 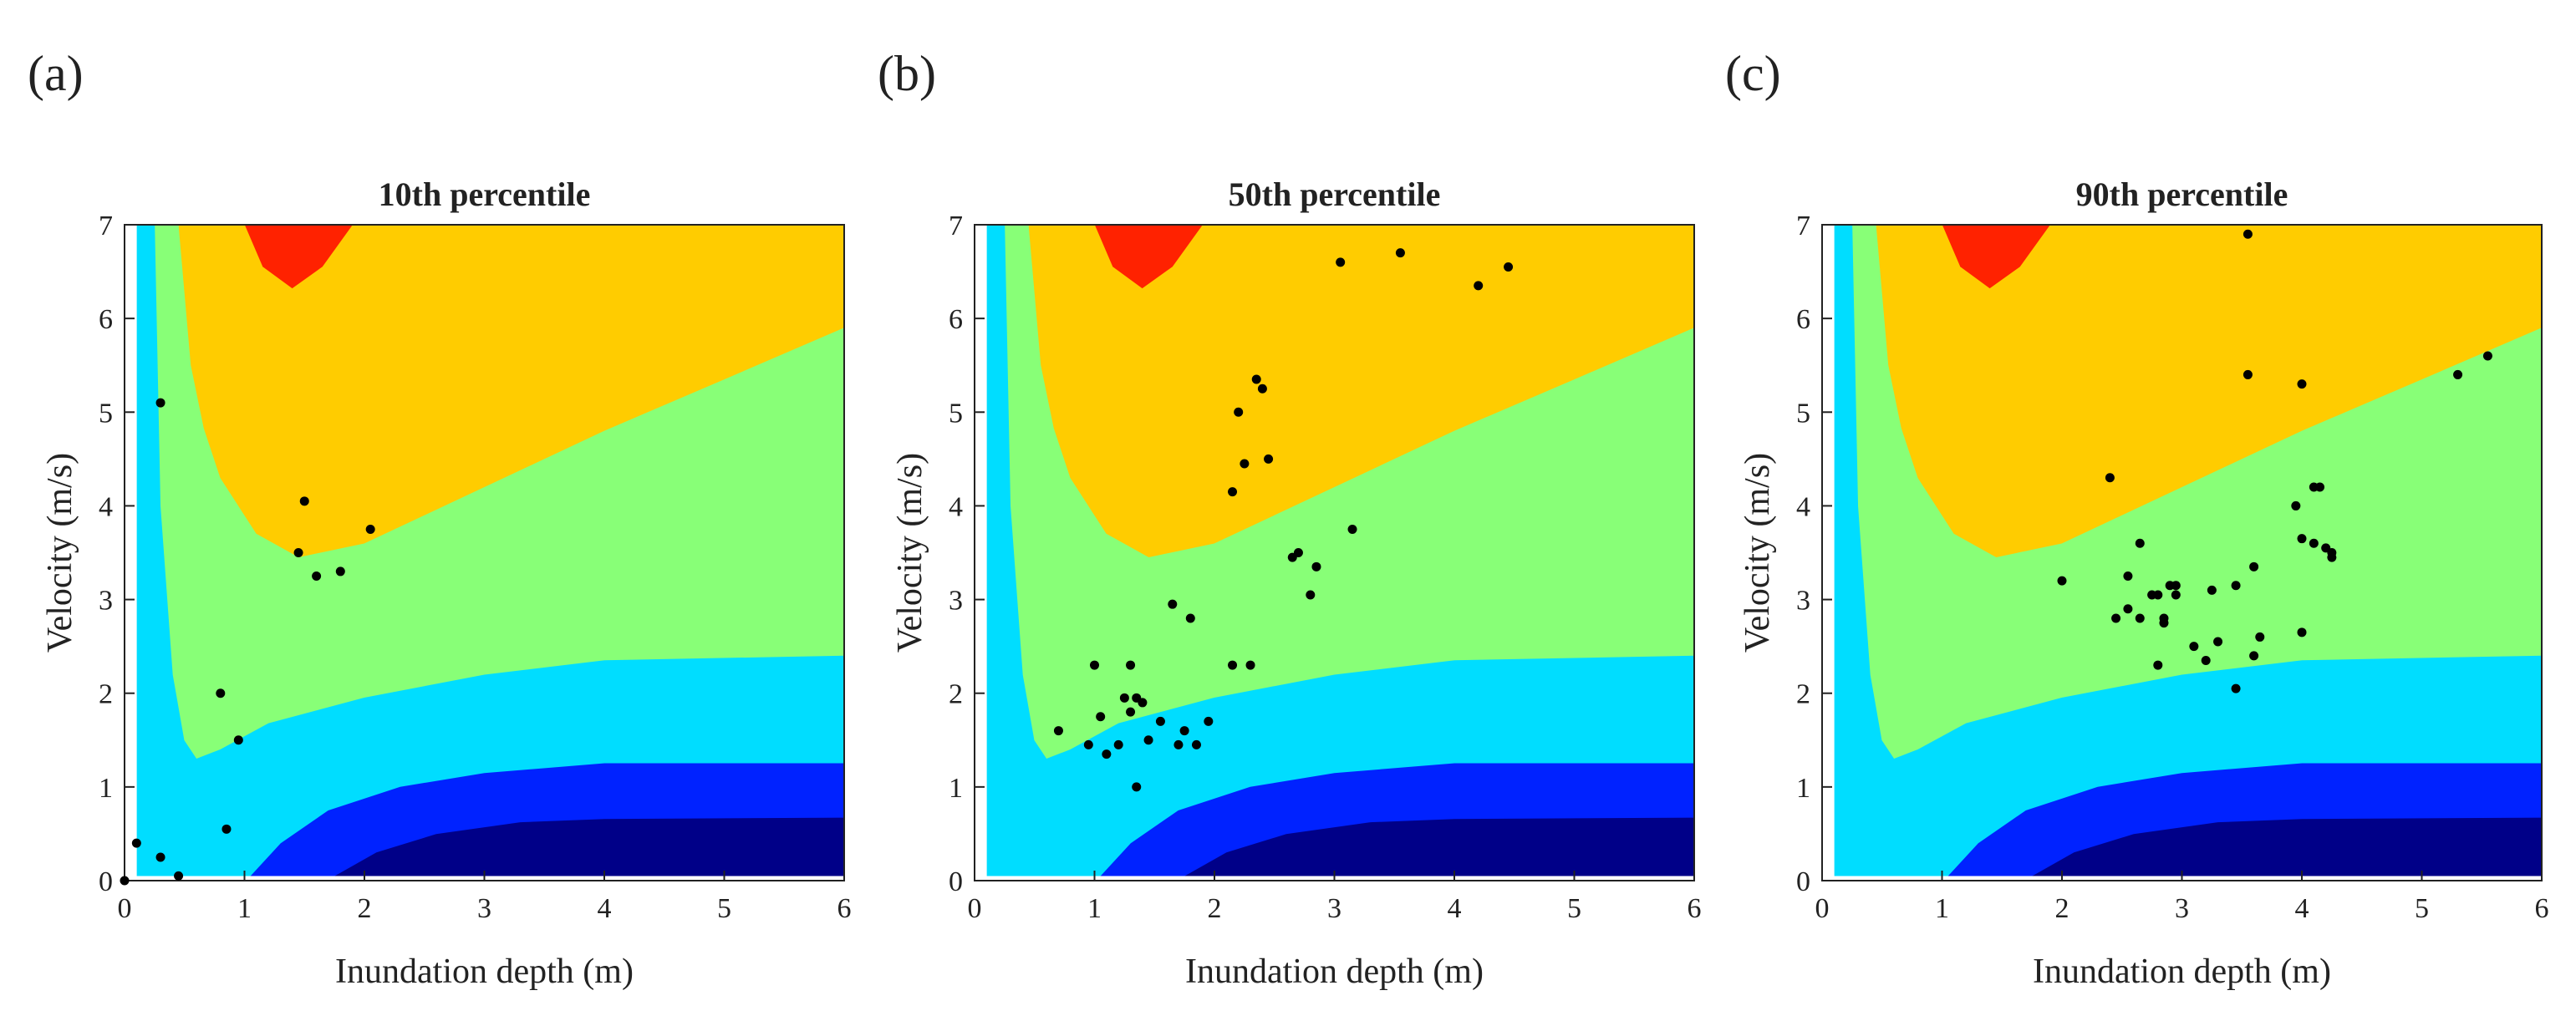 I want to click on panel-label: (c), so click(x=1753, y=73).